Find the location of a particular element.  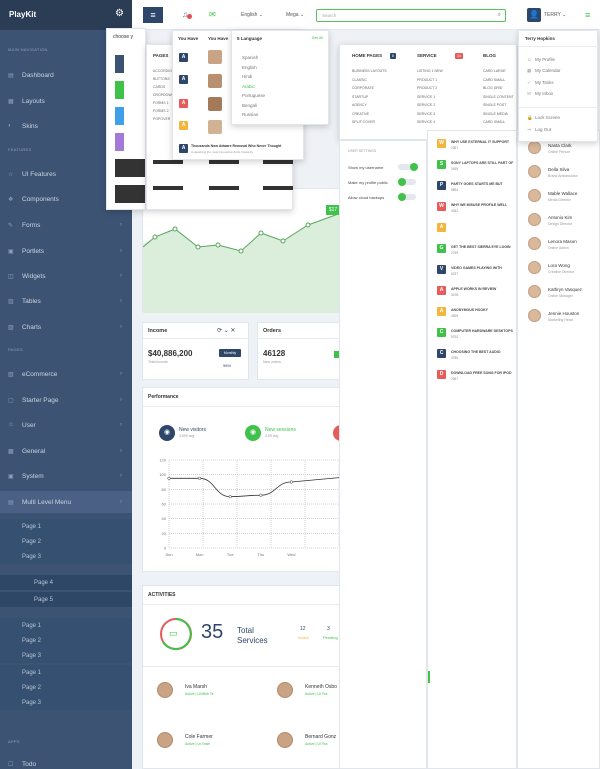

person-name: Lora Wong is located at coordinates (559, 265).